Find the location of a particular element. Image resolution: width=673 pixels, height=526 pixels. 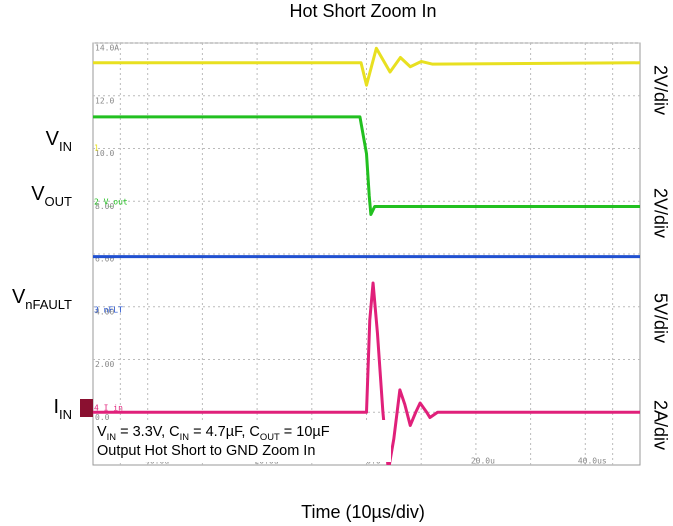

annotation: Output Hot Short to GND Zoom In is located at coordinates (206, 451).